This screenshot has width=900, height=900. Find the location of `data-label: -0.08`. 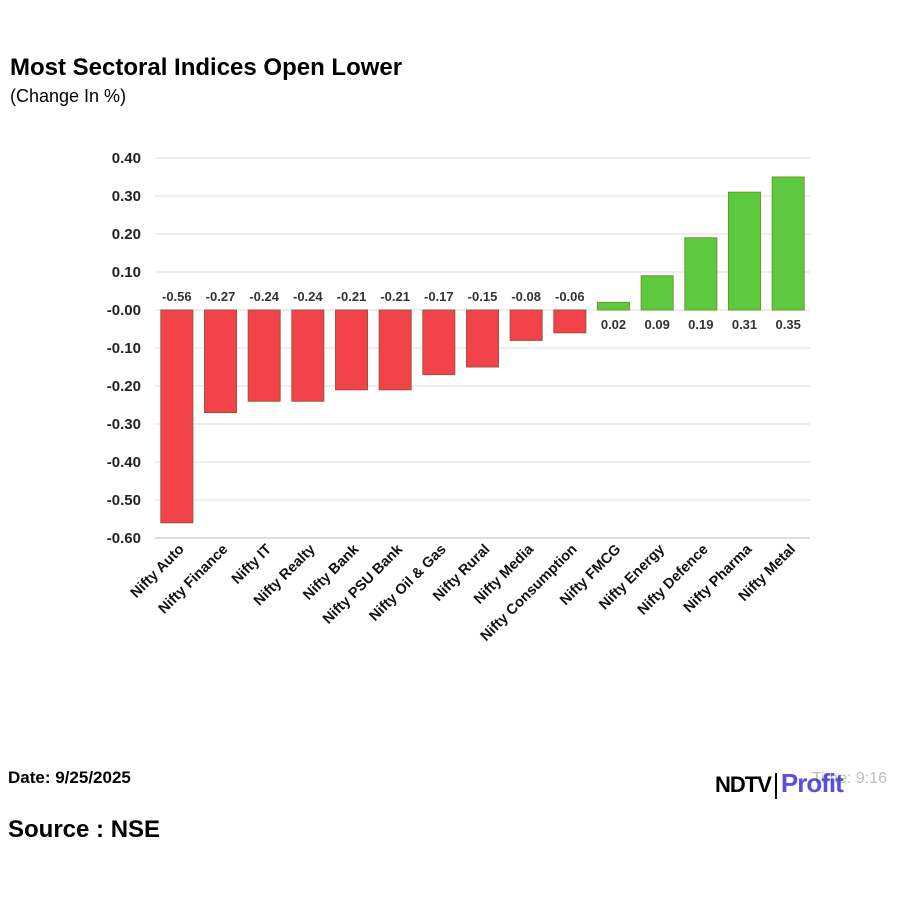

data-label: -0.08 is located at coordinates (526, 296).